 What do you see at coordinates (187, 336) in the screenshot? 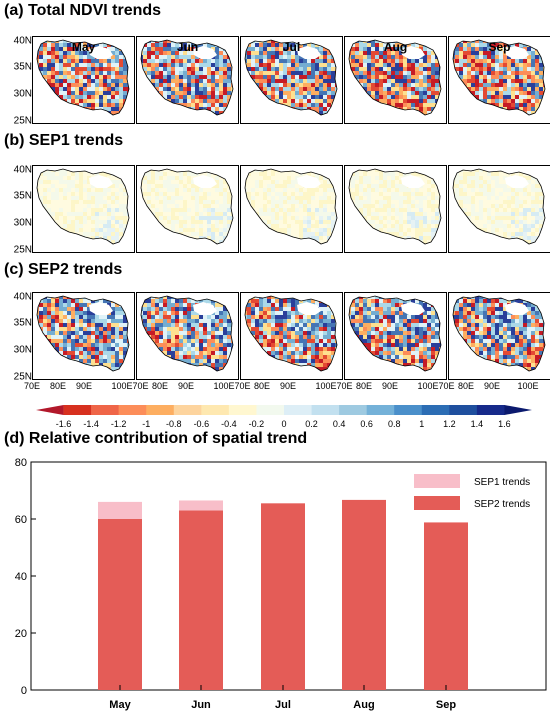
I see `map-c-jun` at bounding box center [187, 336].